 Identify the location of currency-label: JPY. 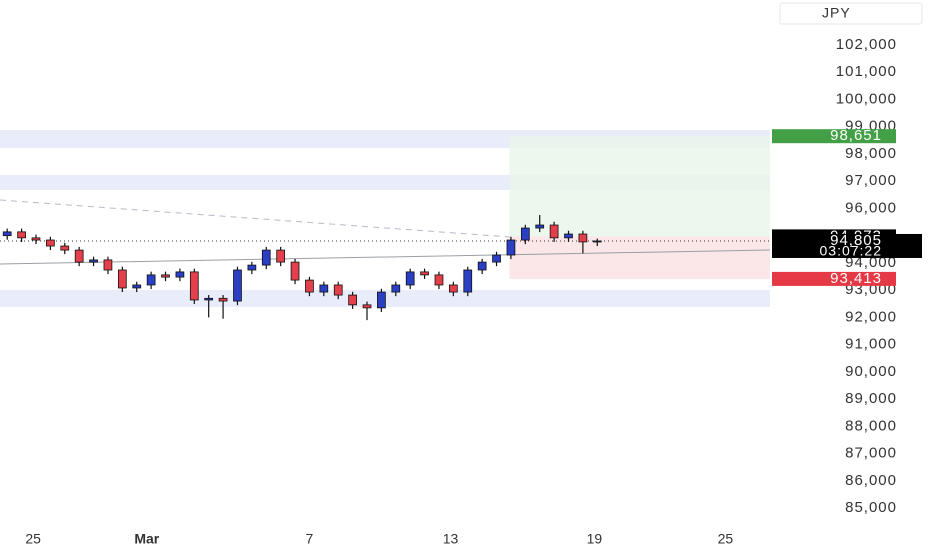
(836, 13).